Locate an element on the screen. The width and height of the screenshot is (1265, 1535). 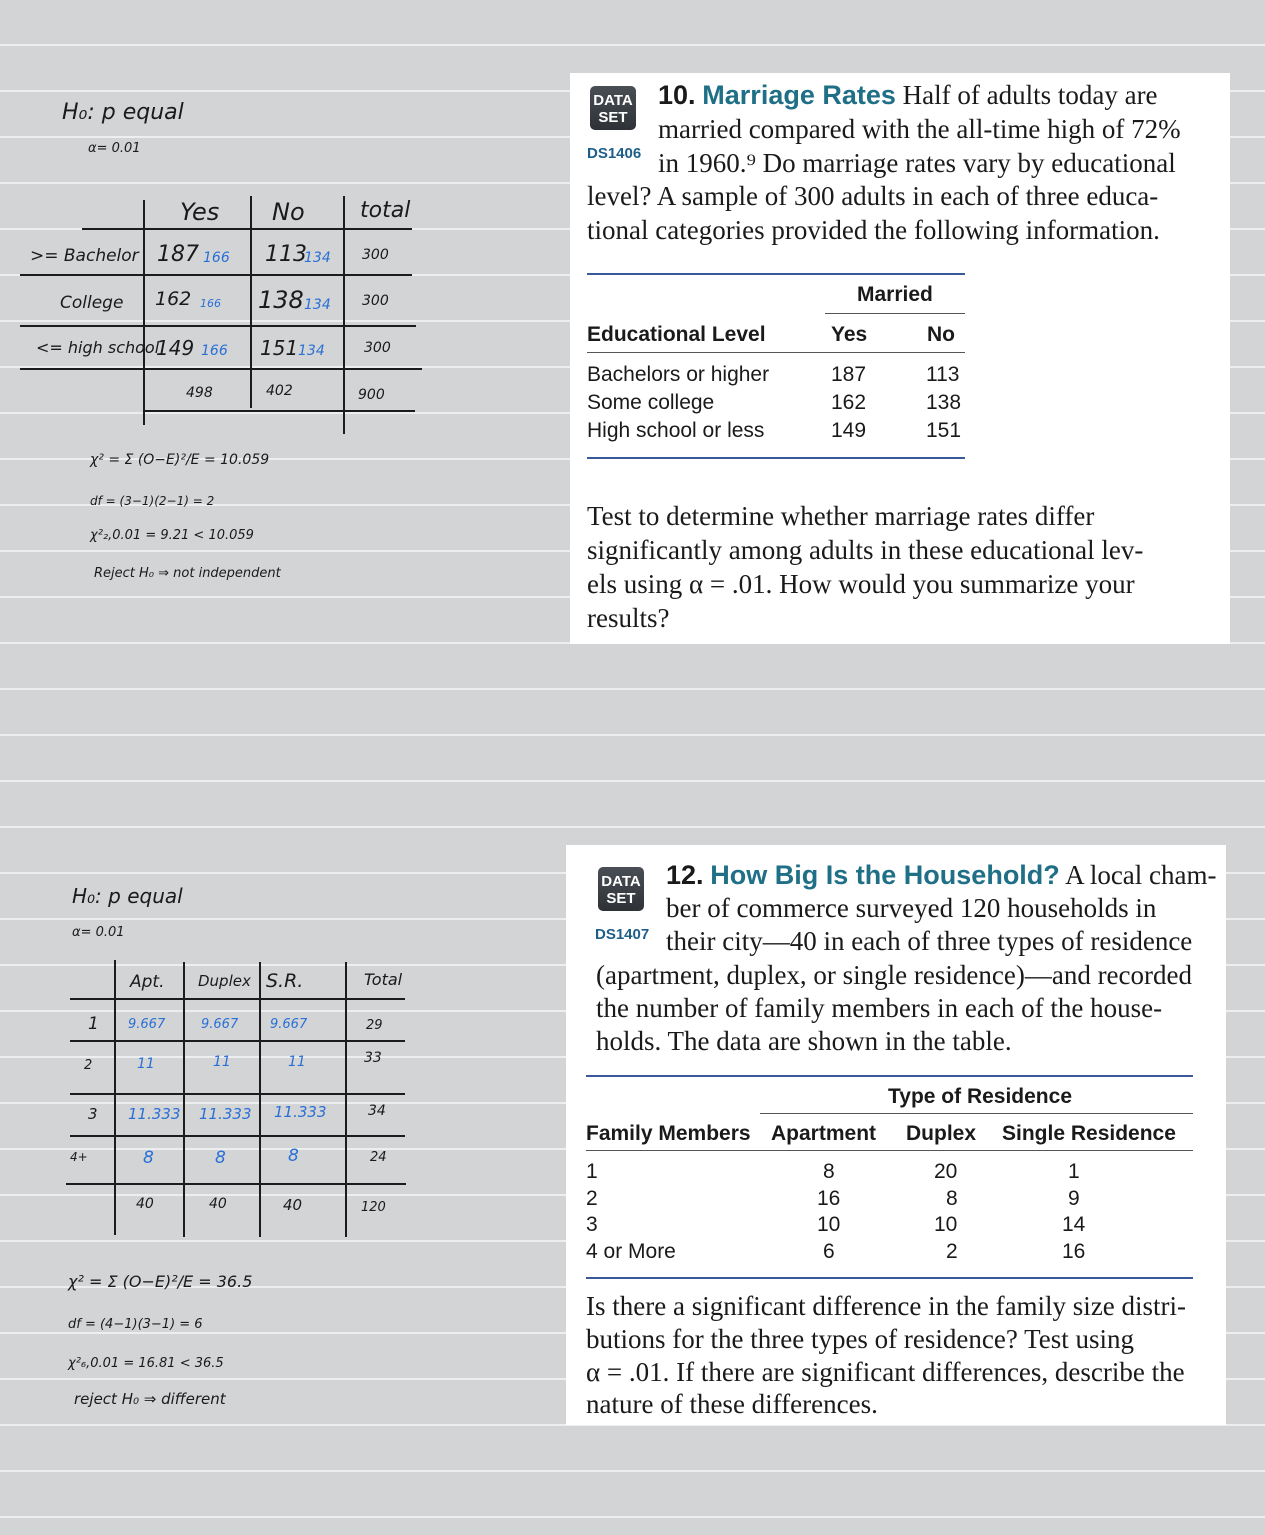
column-total: 120 is located at coordinates (373, 1207).